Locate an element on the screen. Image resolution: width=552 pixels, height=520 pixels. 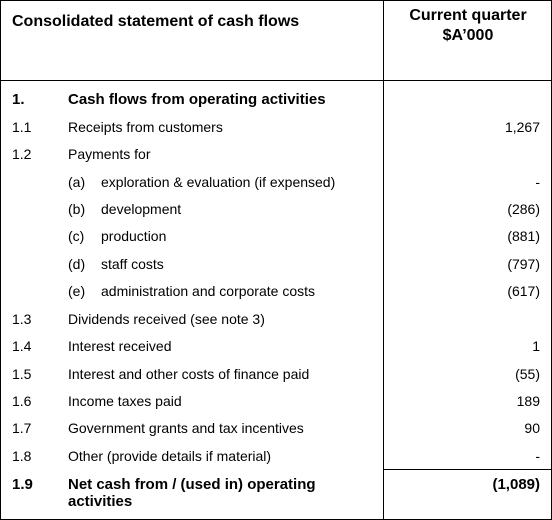
row-value: (881) is located at coordinates (523, 236).